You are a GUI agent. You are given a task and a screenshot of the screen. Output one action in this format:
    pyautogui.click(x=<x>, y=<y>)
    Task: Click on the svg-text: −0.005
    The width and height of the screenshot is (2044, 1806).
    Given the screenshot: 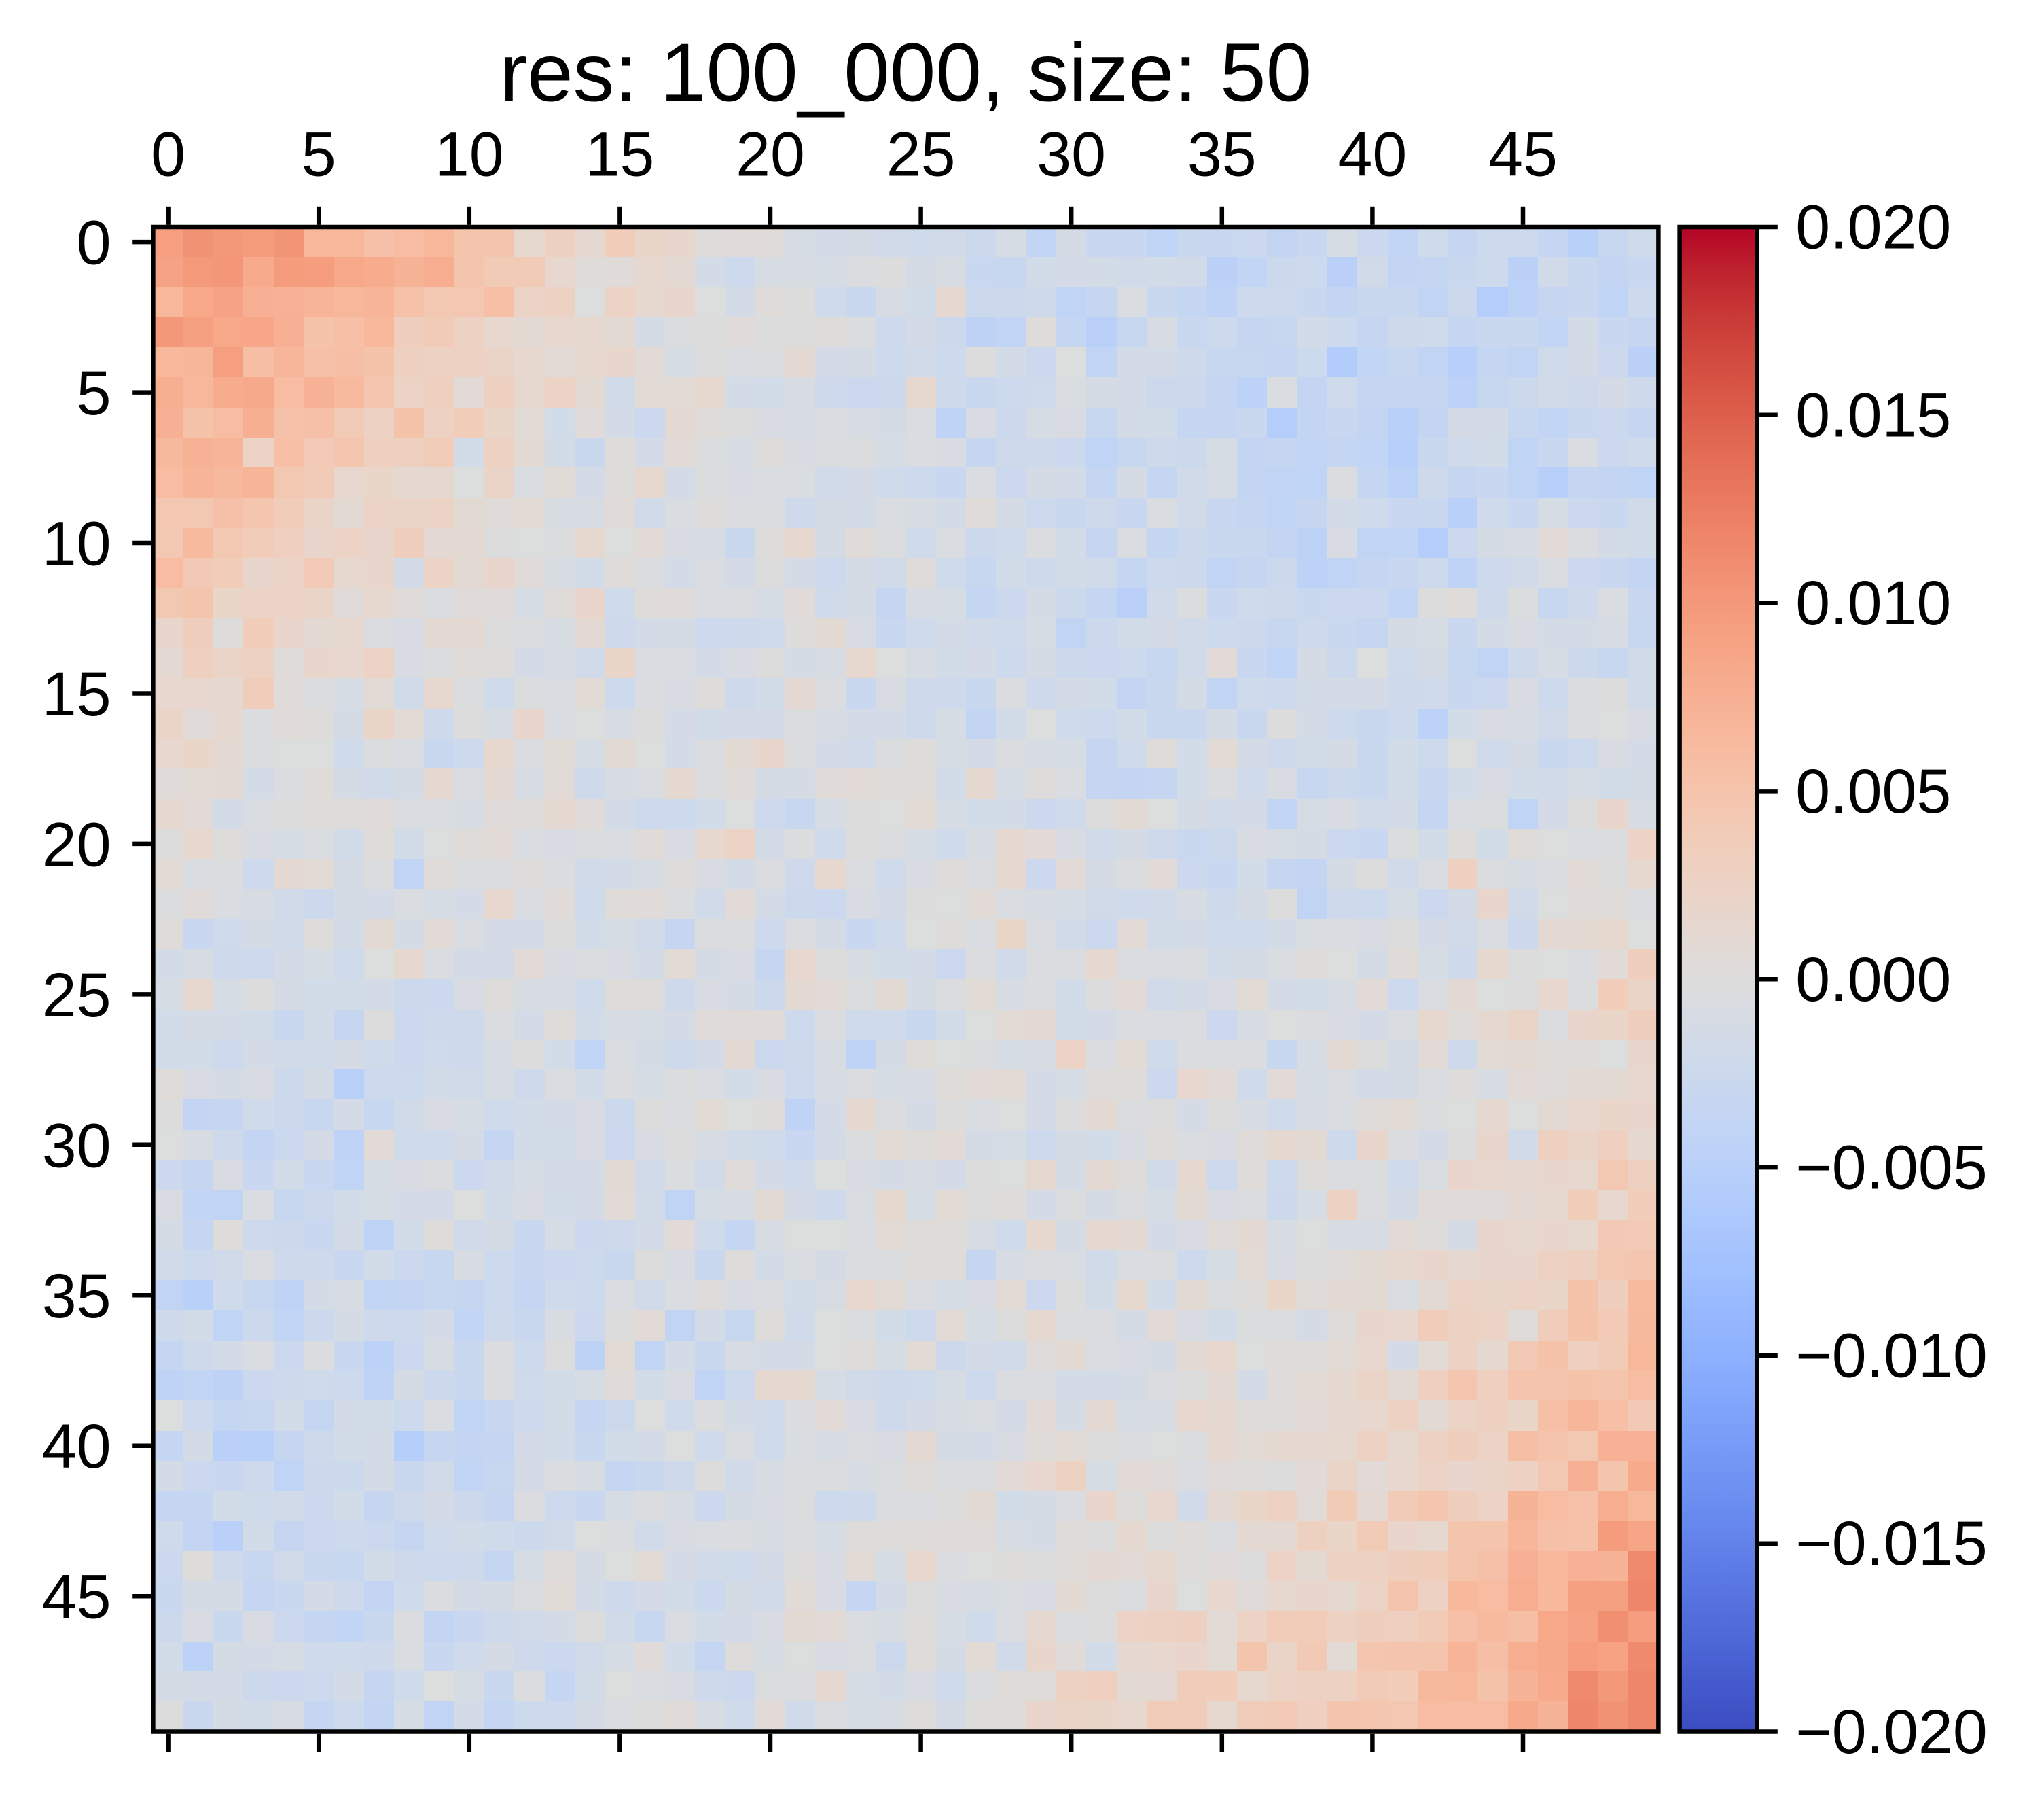 What is the action you would take?
    pyautogui.click(x=1891, y=1168)
    